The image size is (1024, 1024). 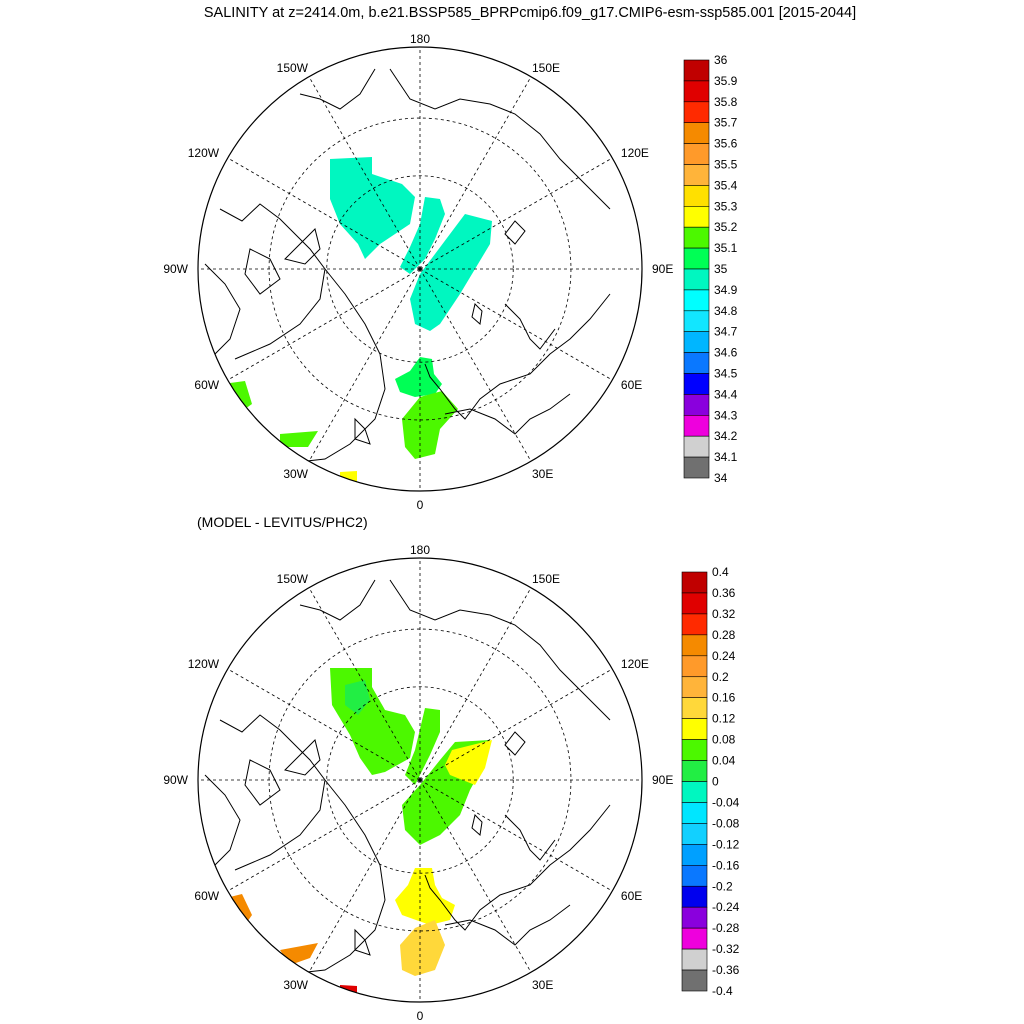 What do you see at coordinates (206, 385) in the screenshot?
I see `lon-label: 60W` at bounding box center [206, 385].